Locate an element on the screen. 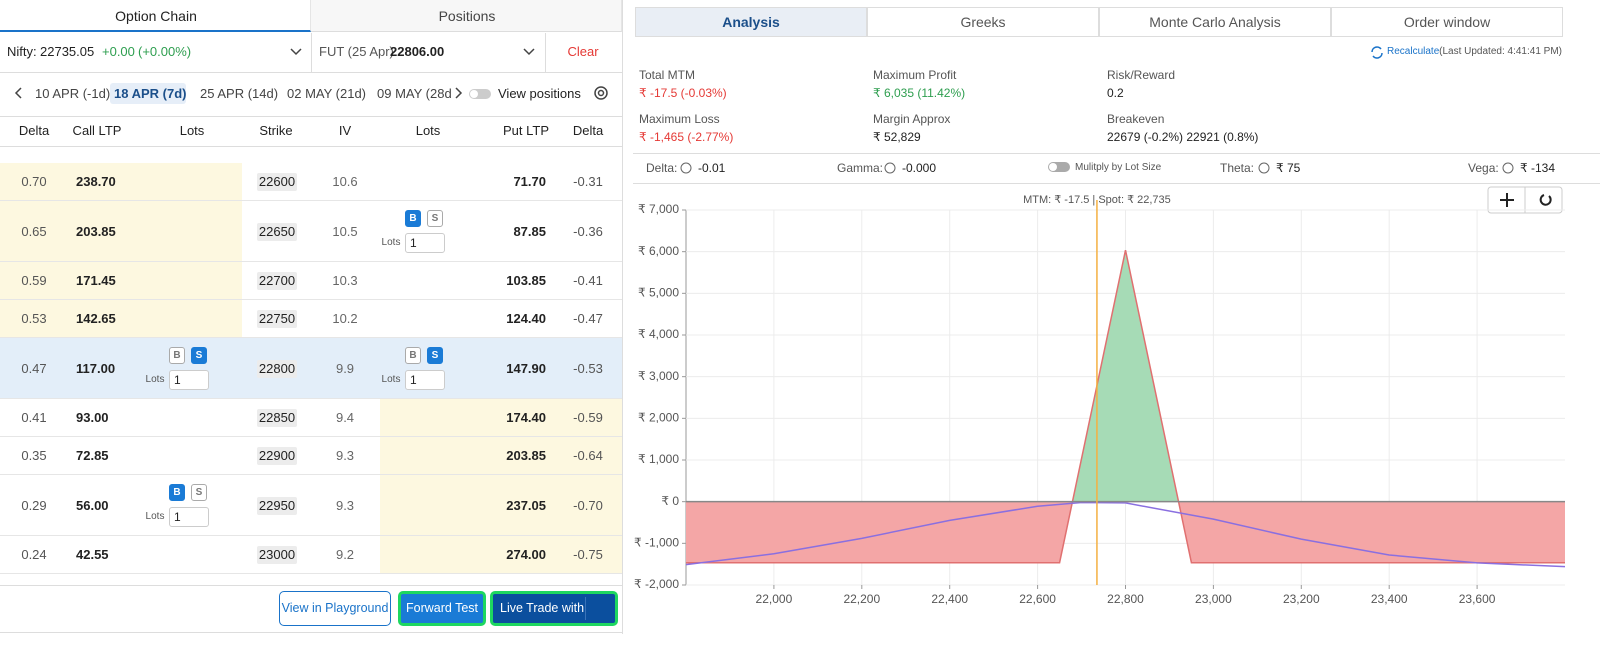 Image resolution: width=1600 pixels, height=650 pixels. selector-row-border is located at coordinates (311, 72).